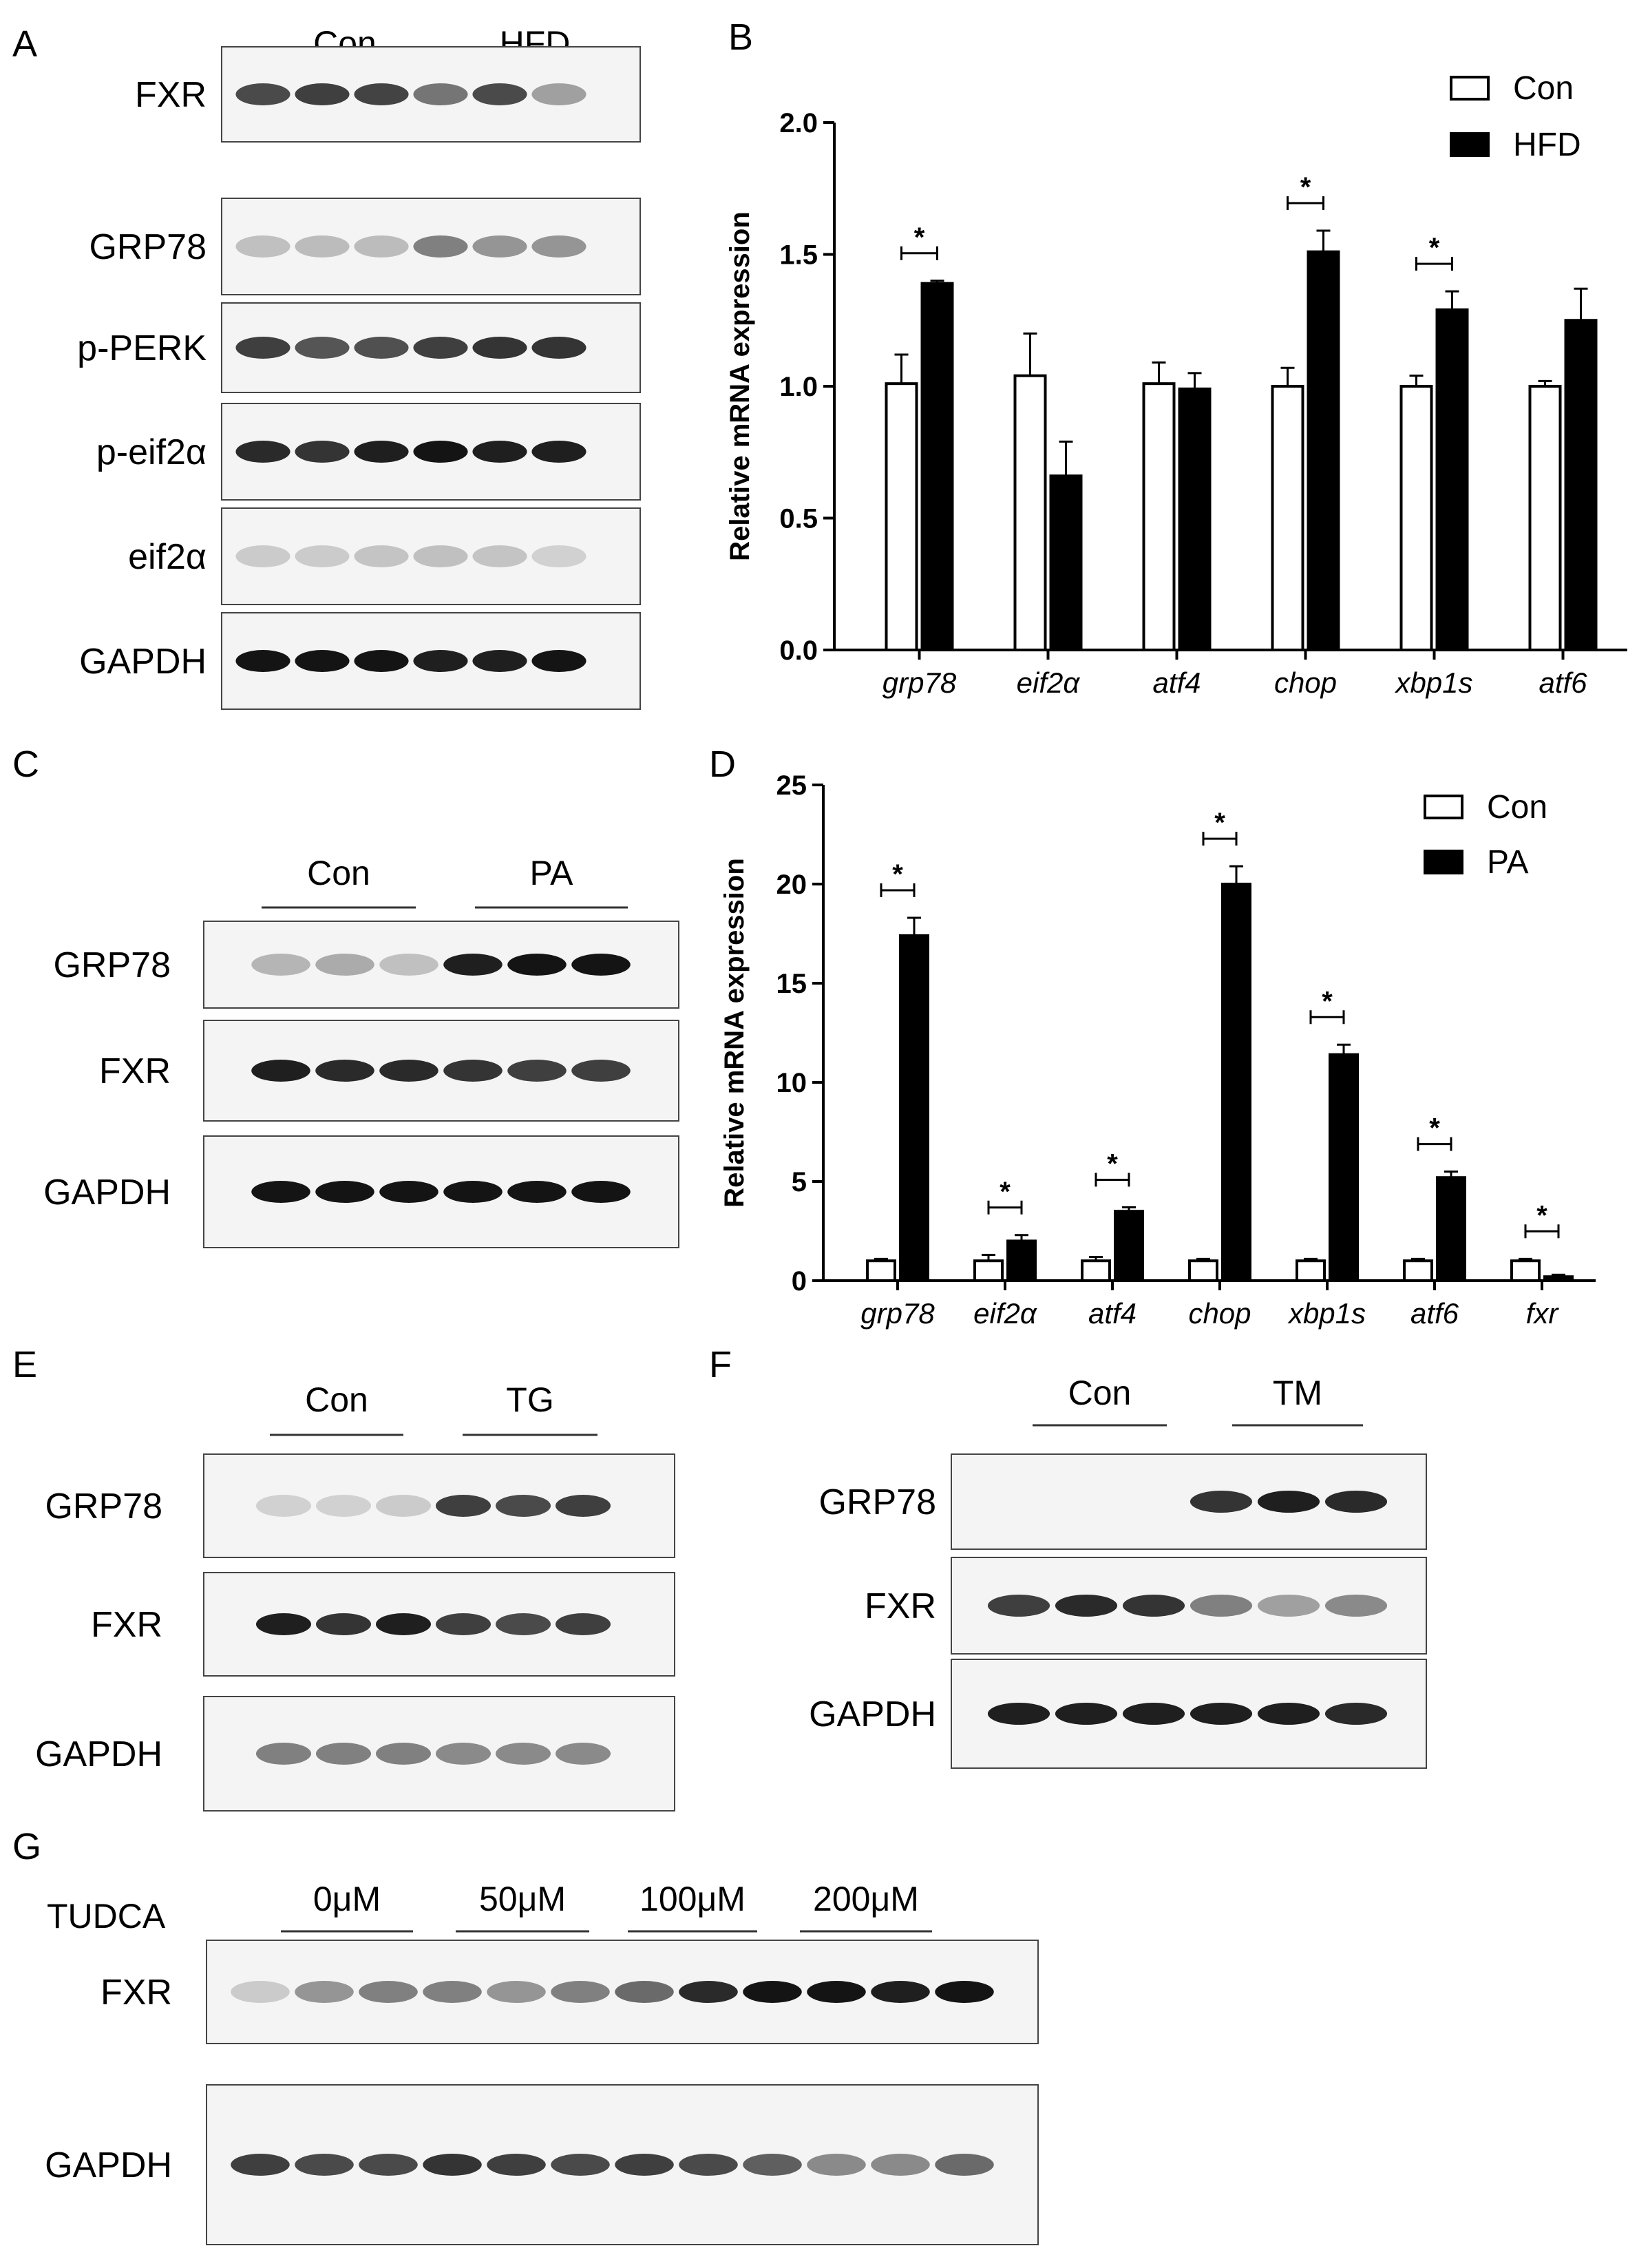 The height and width of the screenshot is (2268, 1628). Describe the element at coordinates (914, 1108) in the screenshot. I see `bar-pa-grp78` at that location.